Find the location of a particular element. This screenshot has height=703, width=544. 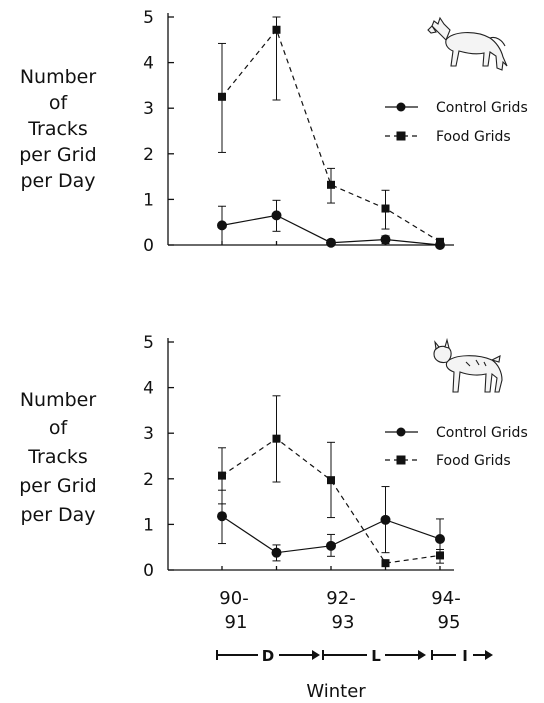

lynx-icon is located at coordinates (468, 365).